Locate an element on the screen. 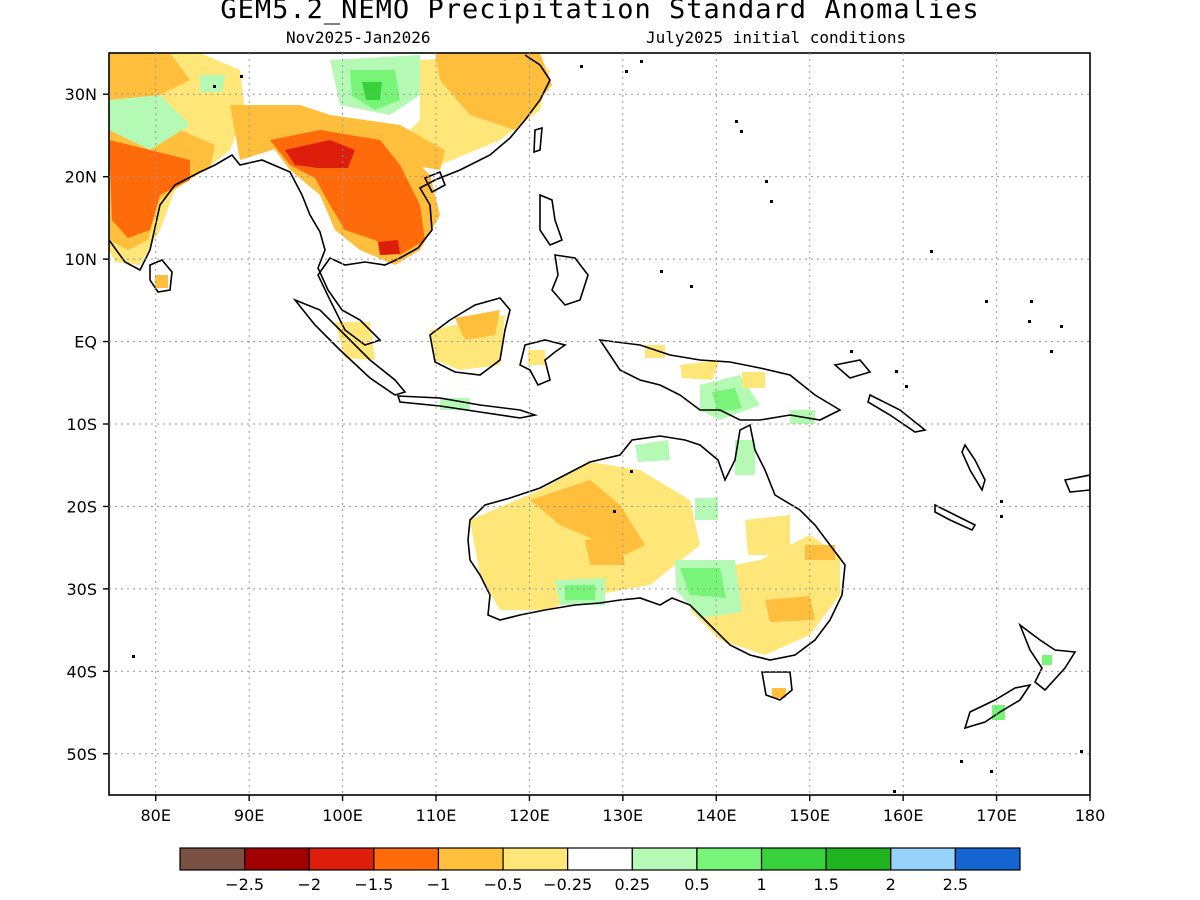 This screenshot has width=1200, height=900. coast-asia-mainland is located at coordinates (330, 200).